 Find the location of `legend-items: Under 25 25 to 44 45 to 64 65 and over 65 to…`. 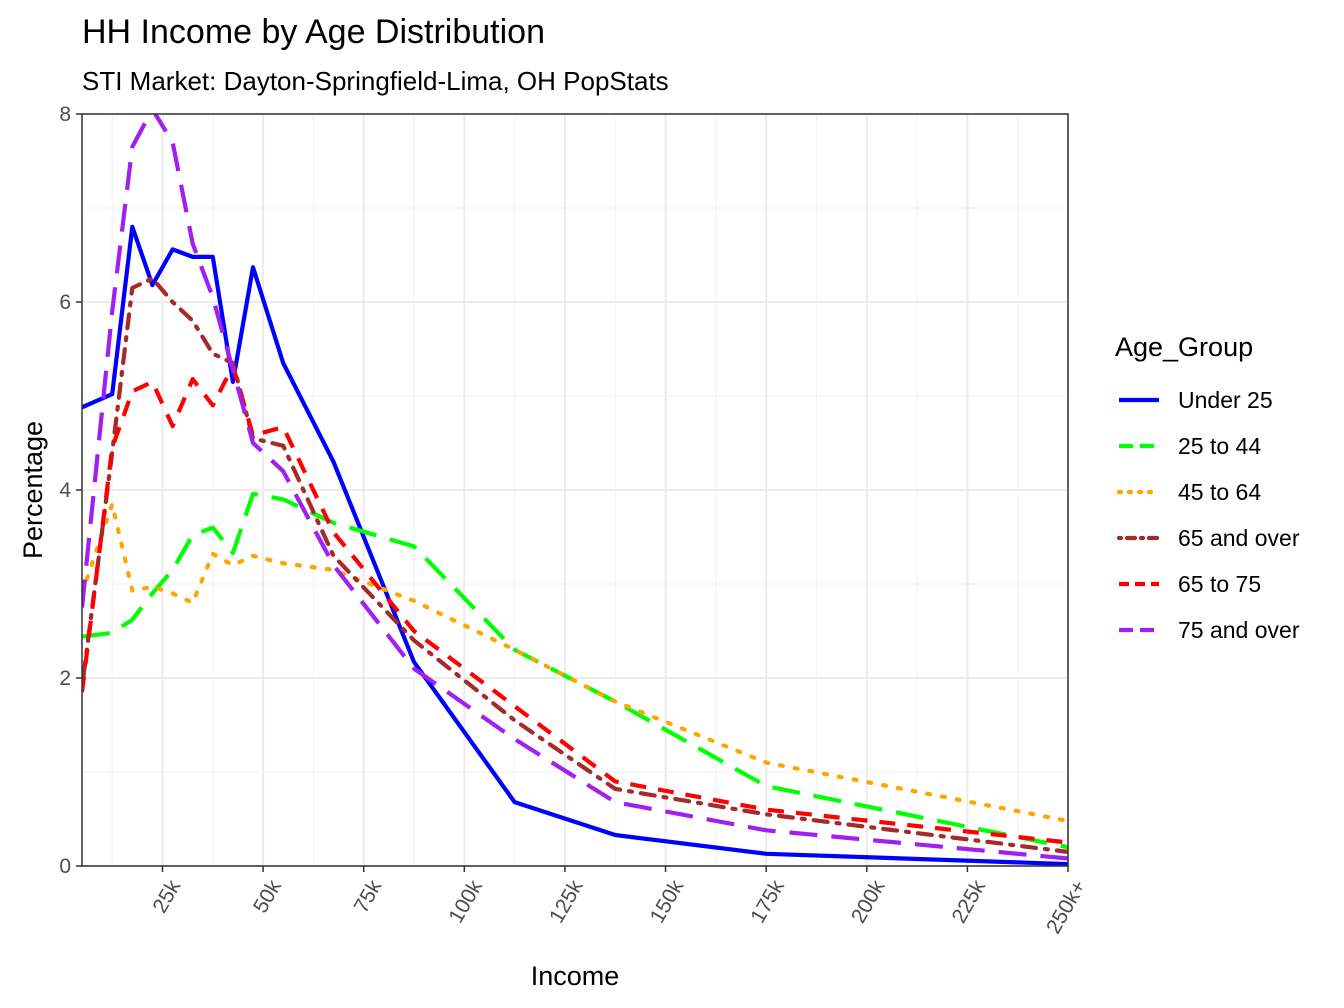

legend-items: Under 25 25 to 44 45 to 64 65 and over 65 to… is located at coordinates (1208, 515).